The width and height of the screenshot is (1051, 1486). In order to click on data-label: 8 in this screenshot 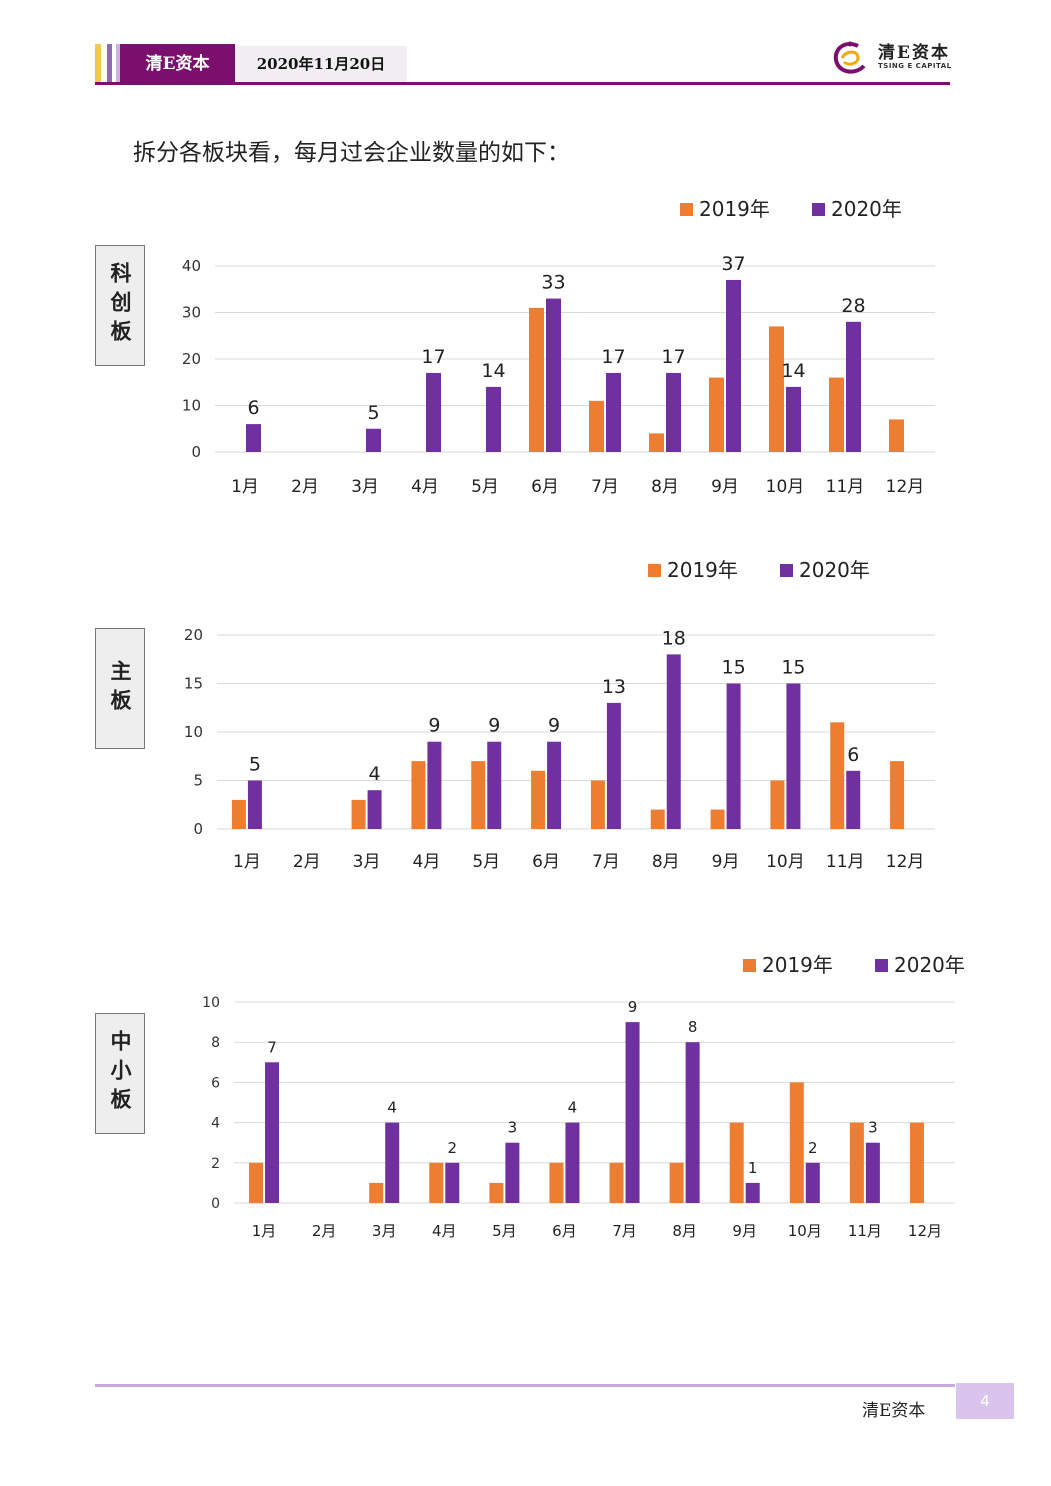, I will do `click(693, 1027)`.